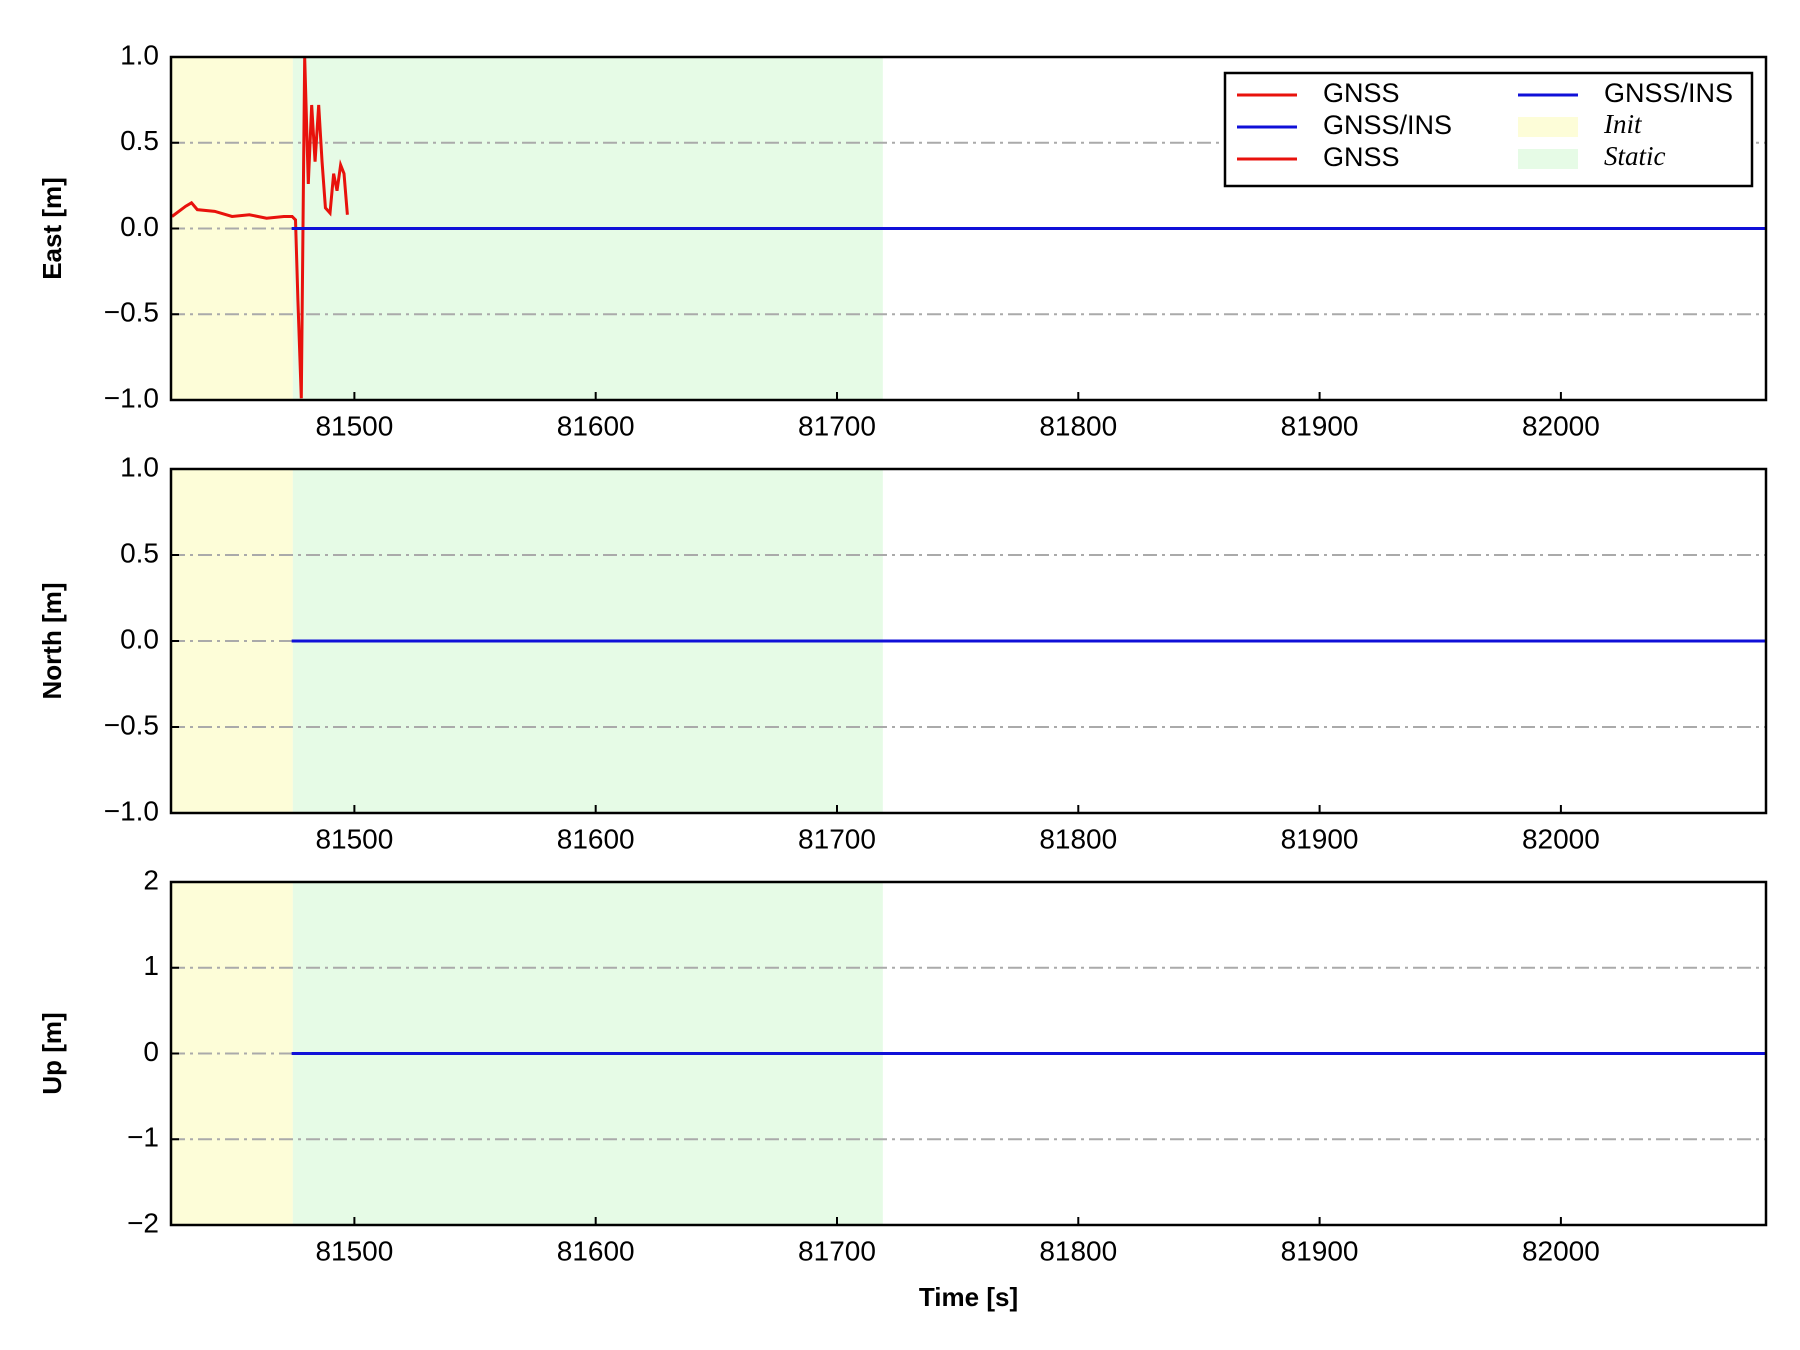 This screenshot has height=1350, width=1800. I want to click on legend-label: Init, so click(1623, 124).